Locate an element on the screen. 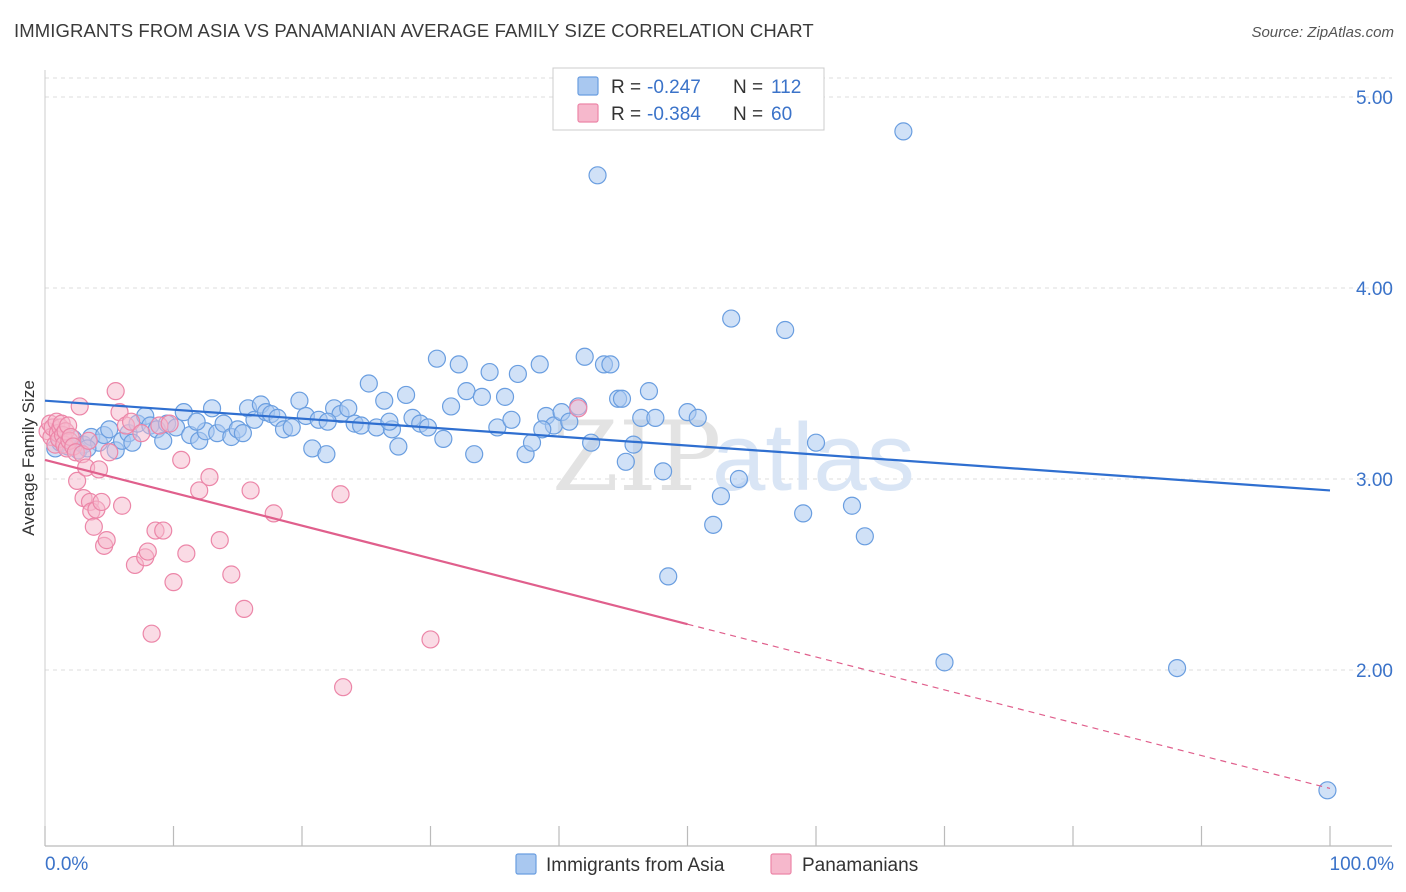 Image resolution: width=1406 pixels, height=892 pixels. bottom-legend: Immigrants from Asia Panamanians is located at coordinates (716, 864).